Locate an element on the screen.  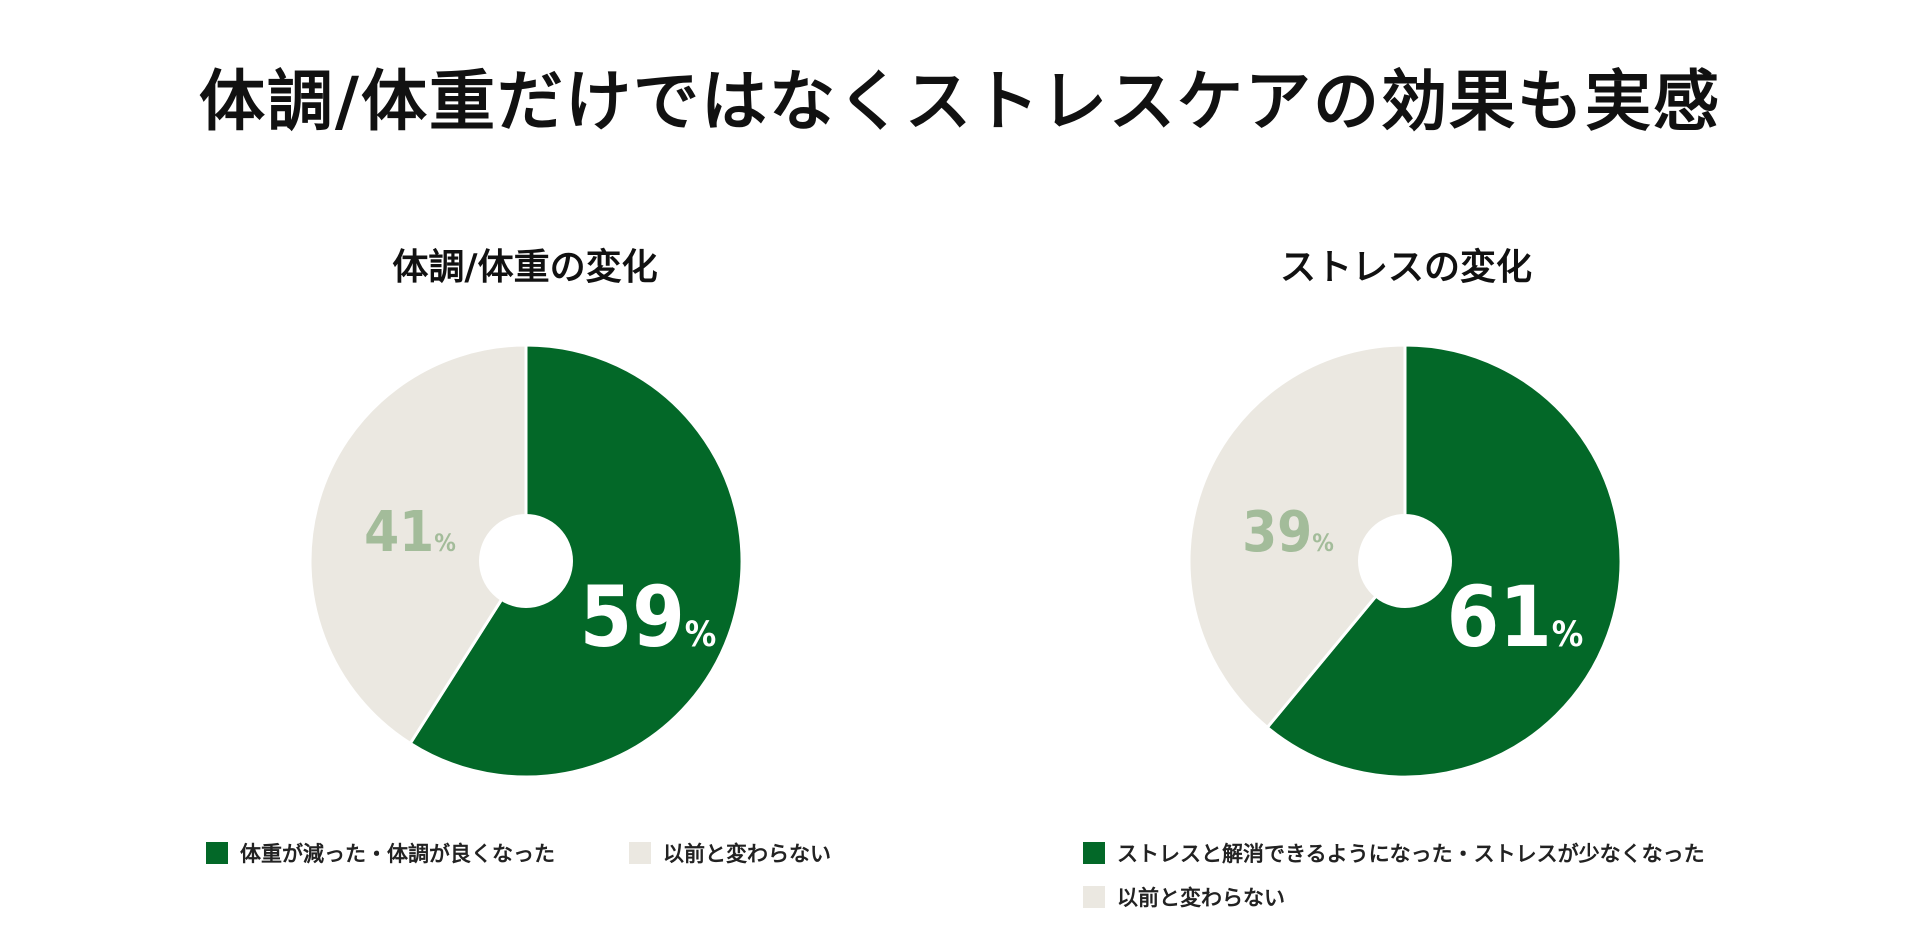
data-label: 59% is located at coordinates (648, 617).